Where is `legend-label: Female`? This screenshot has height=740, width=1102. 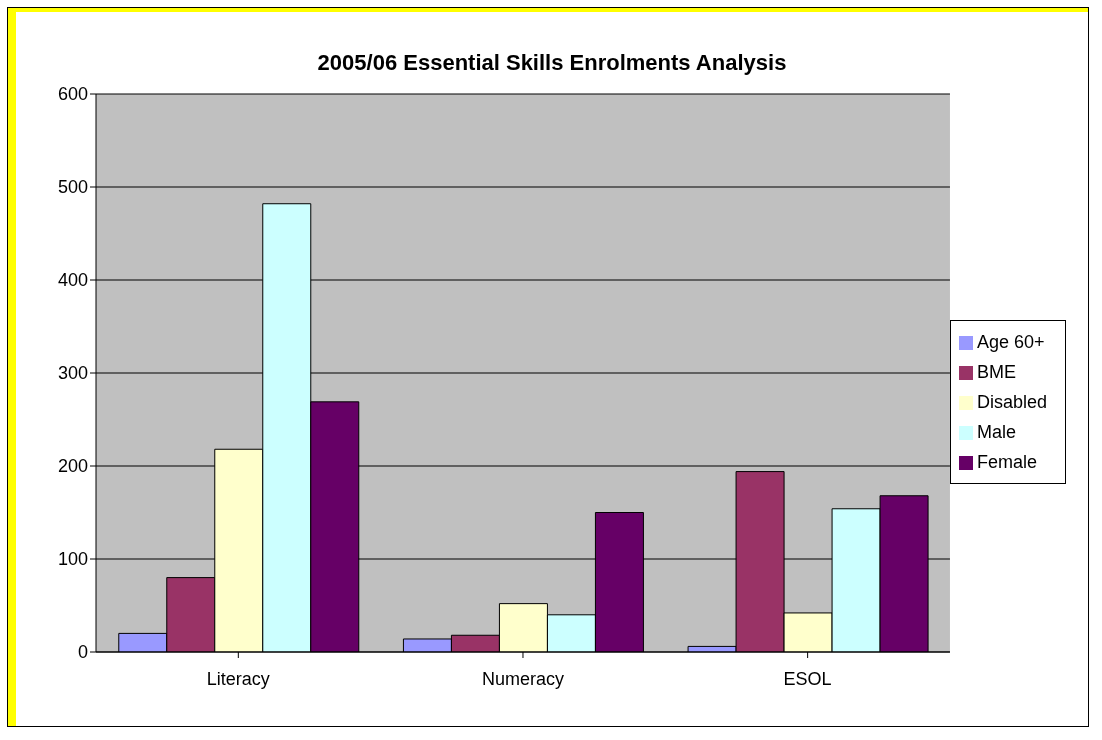
legend-label: Female is located at coordinates (1006, 462).